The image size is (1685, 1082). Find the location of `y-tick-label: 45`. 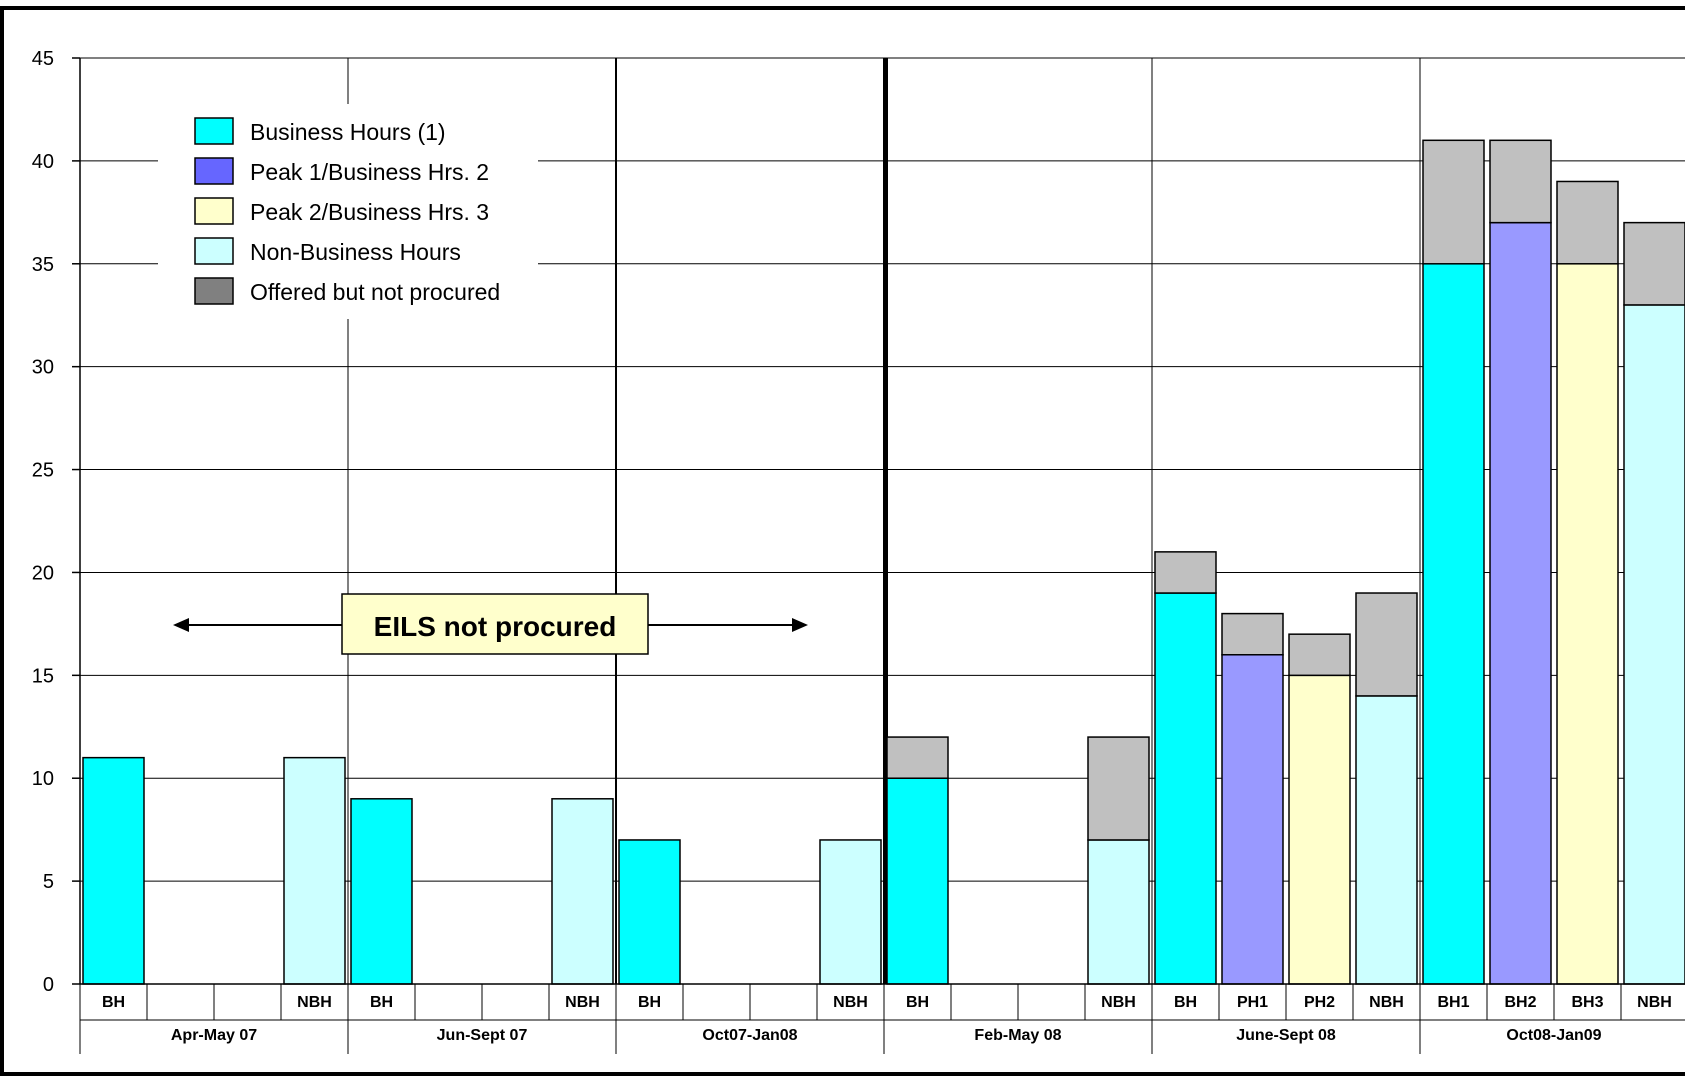

y-tick-label: 45 is located at coordinates (43, 59).